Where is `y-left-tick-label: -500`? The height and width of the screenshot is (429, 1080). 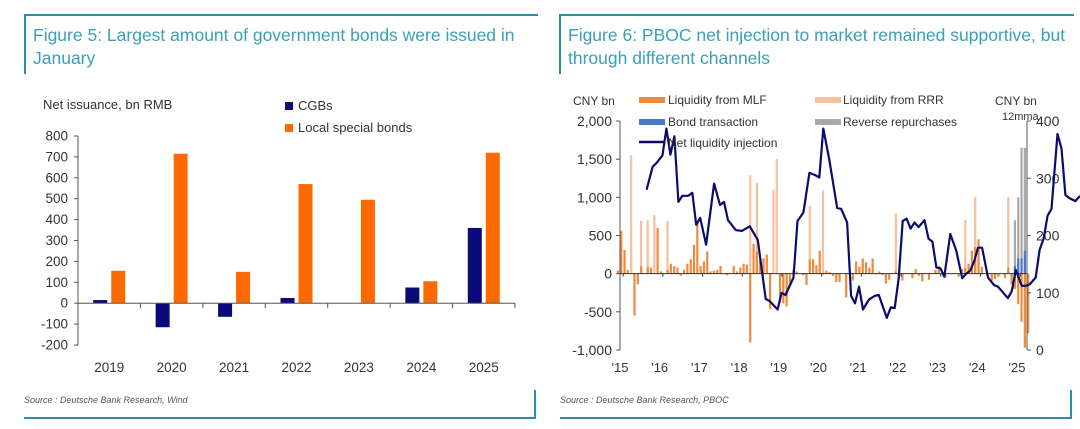 y-left-tick-label: -500 is located at coordinates (598, 312).